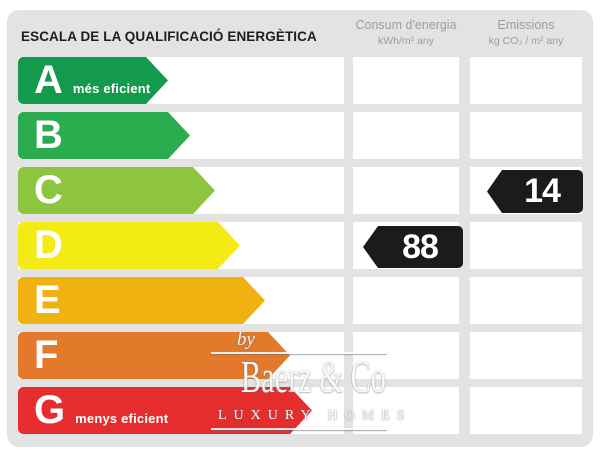 The image size is (600, 455). Describe the element at coordinates (315, 415) in the screenshot. I see `watermark-tagline: LUXURY HOMES` at that location.